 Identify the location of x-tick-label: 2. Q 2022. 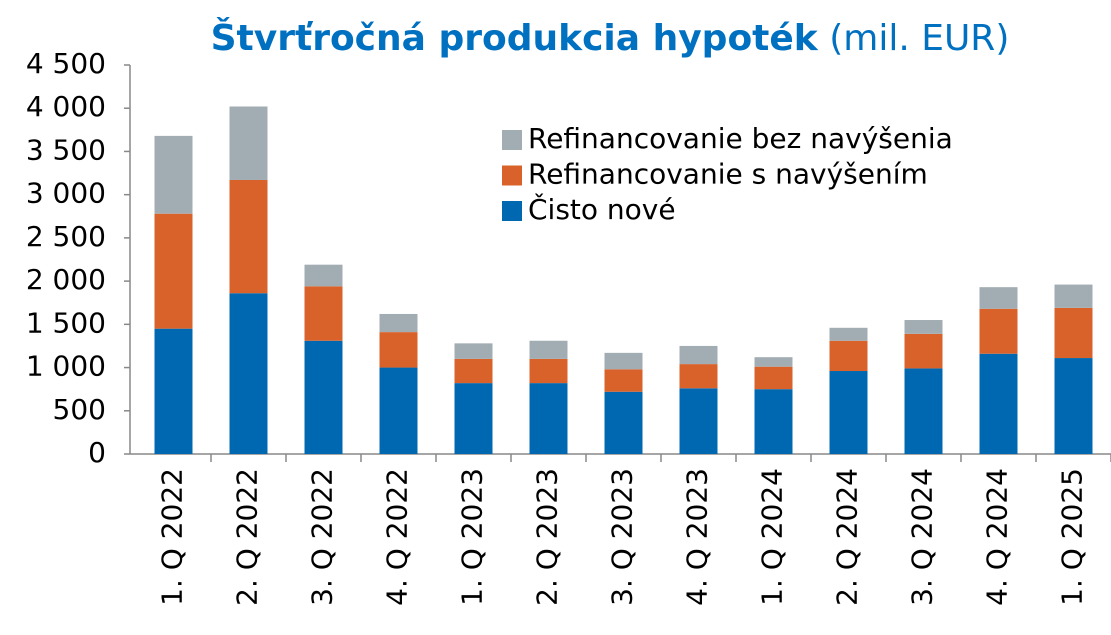
(247, 537).